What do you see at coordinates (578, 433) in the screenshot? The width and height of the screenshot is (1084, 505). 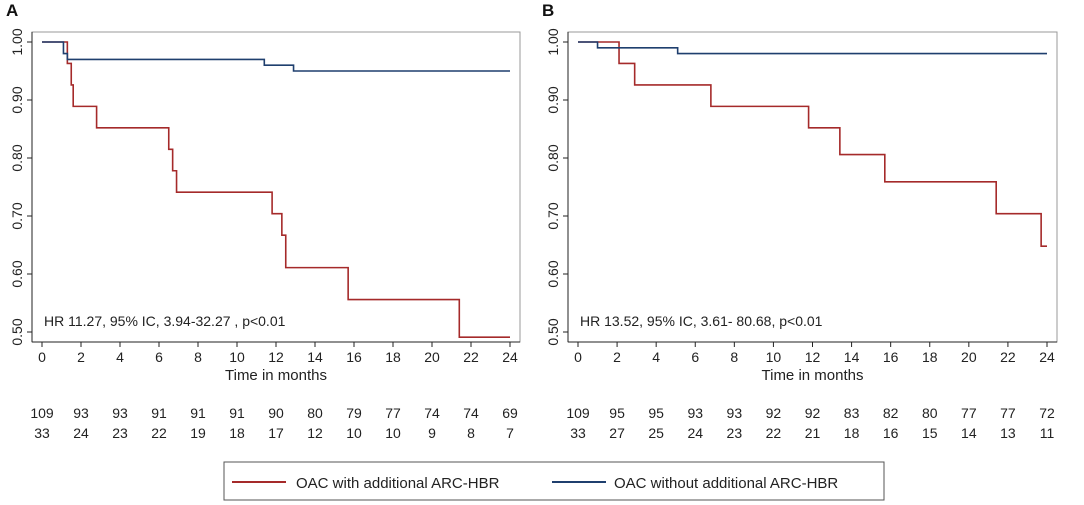 I see `risk-count-without: 33` at bounding box center [578, 433].